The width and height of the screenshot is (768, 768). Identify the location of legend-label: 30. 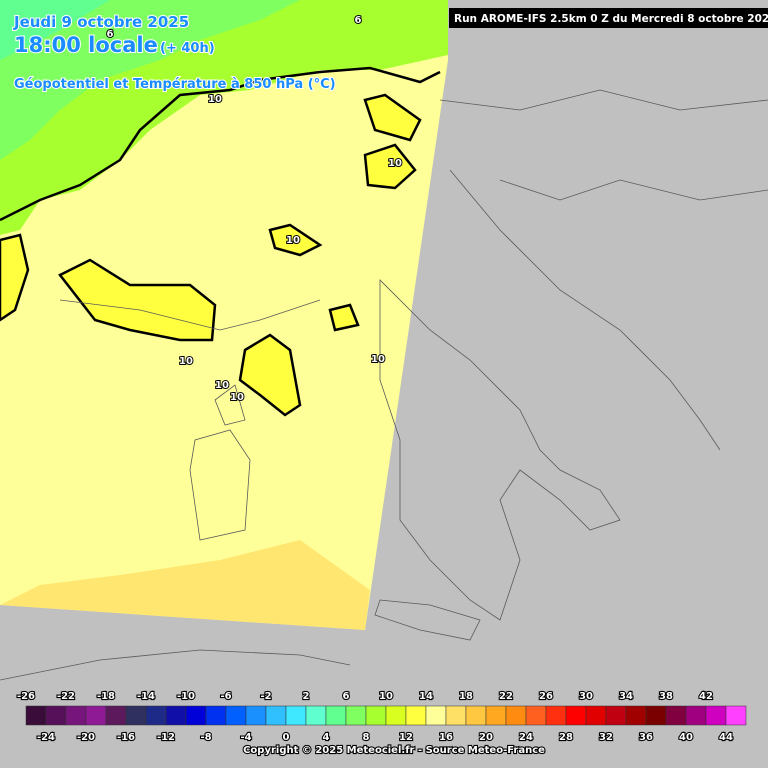
(586, 696).